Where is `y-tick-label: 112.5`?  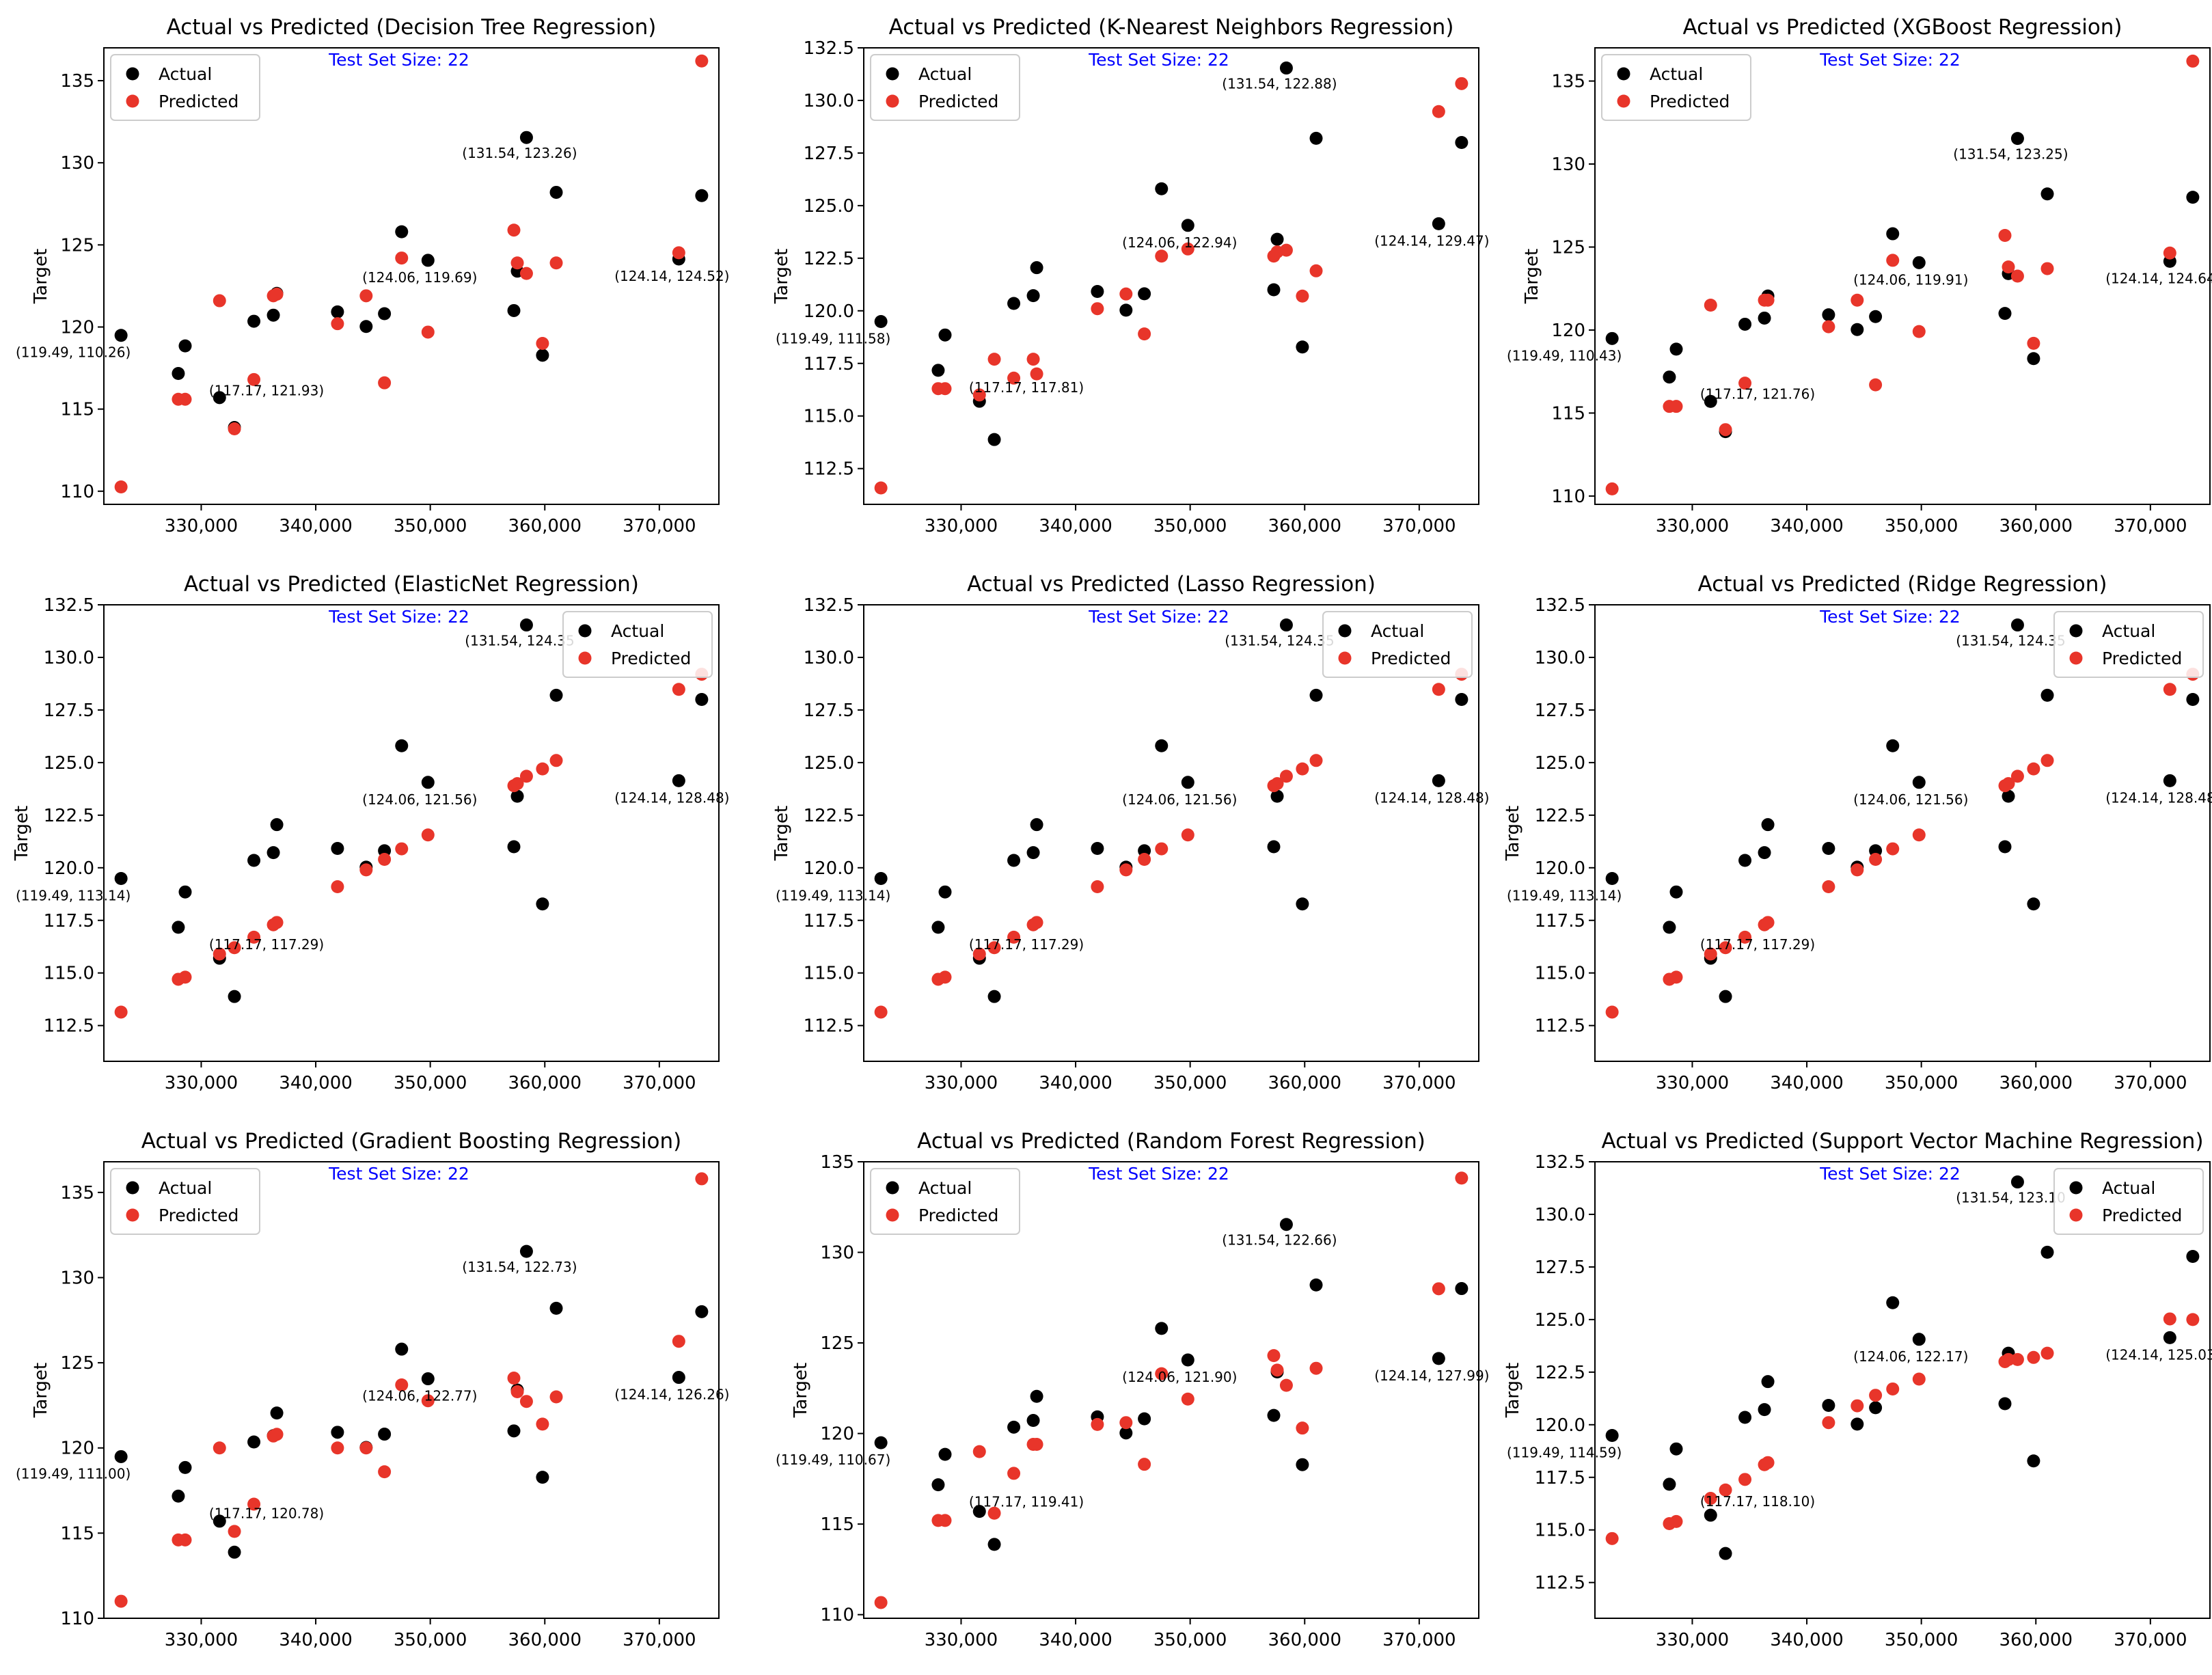
y-tick-label: 112.5 is located at coordinates (1560, 1026).